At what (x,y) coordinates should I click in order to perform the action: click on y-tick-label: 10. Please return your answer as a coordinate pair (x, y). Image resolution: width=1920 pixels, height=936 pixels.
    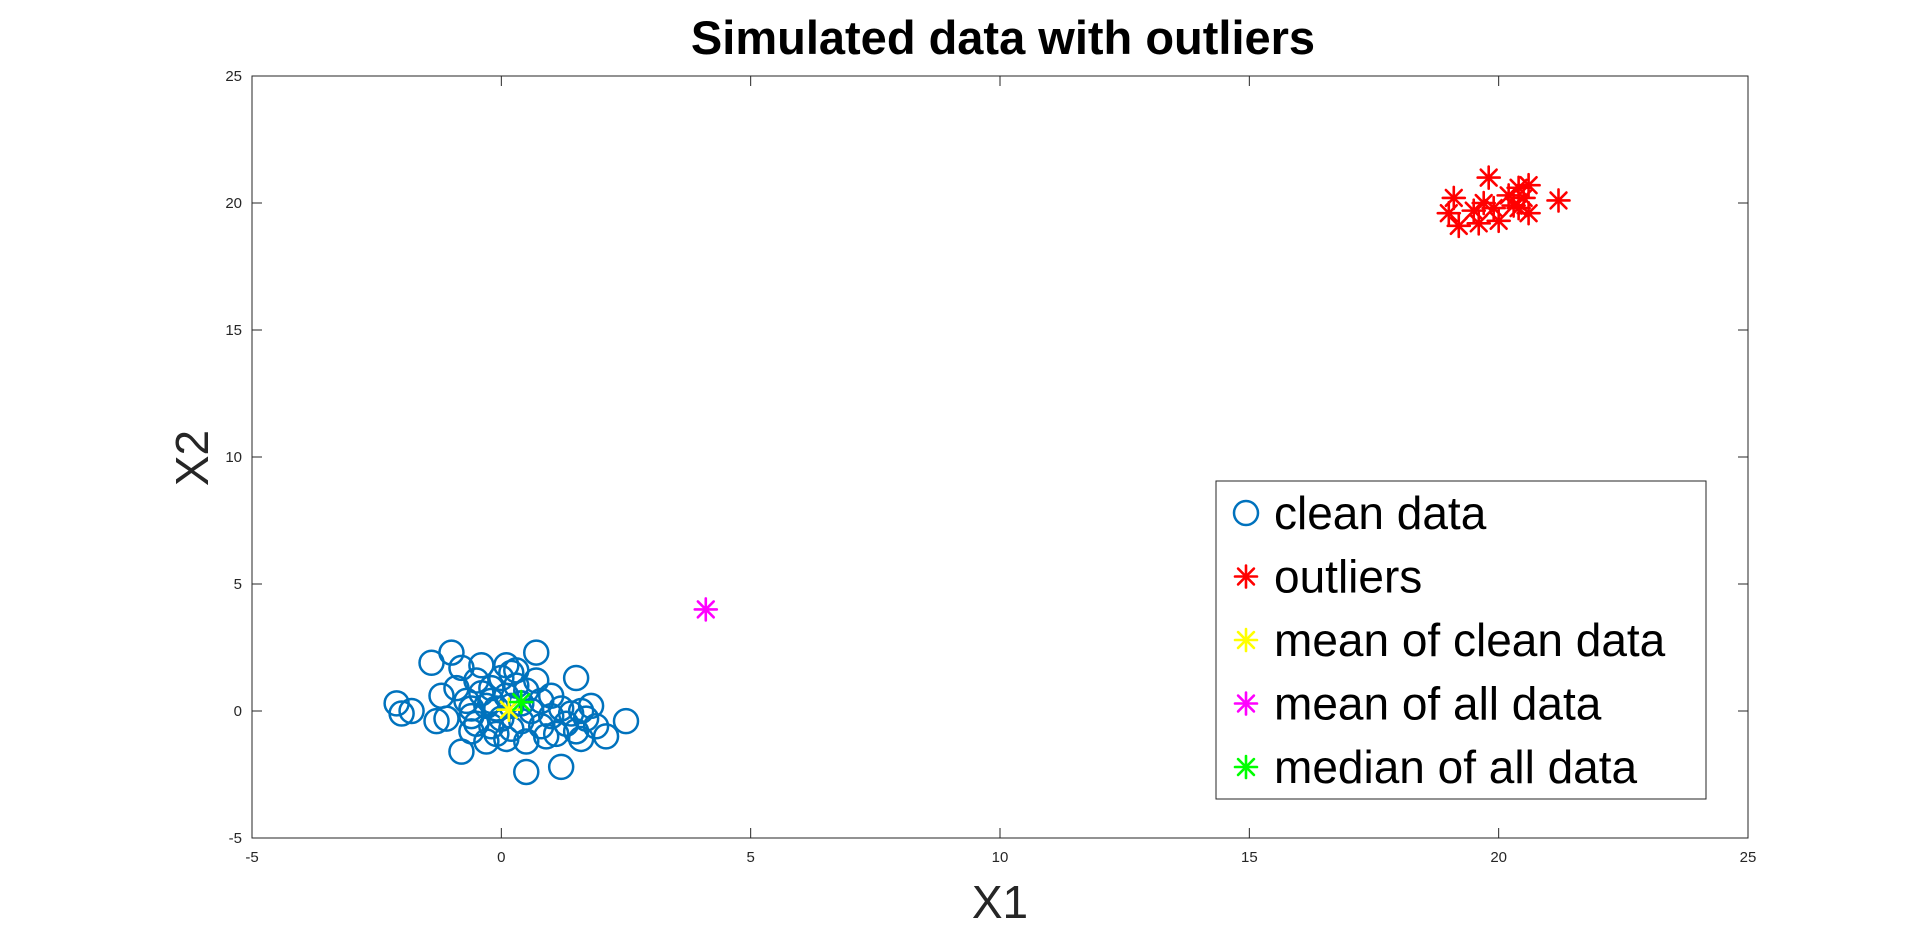
    Looking at the image, I should click on (233, 457).